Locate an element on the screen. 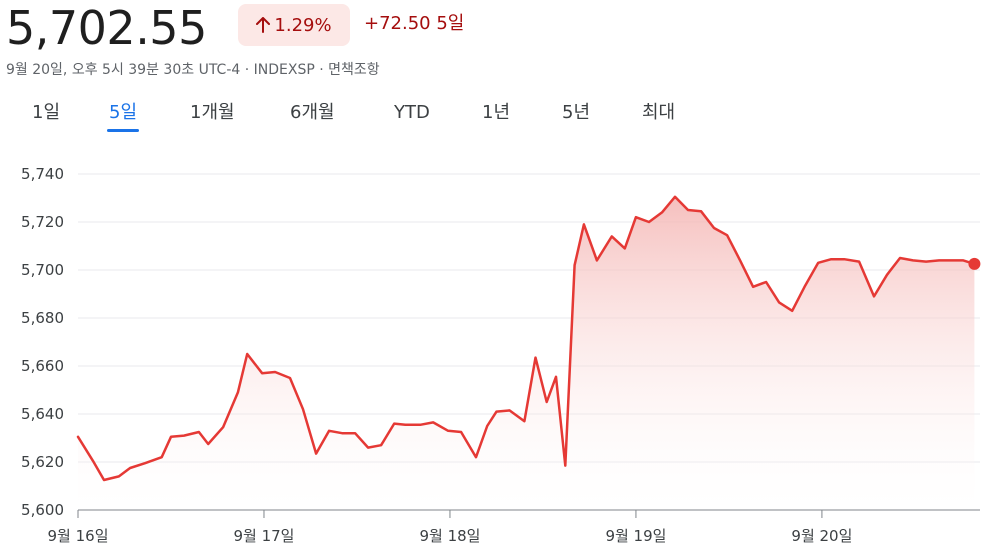  arrow-up-icon is located at coordinates (263, 25).